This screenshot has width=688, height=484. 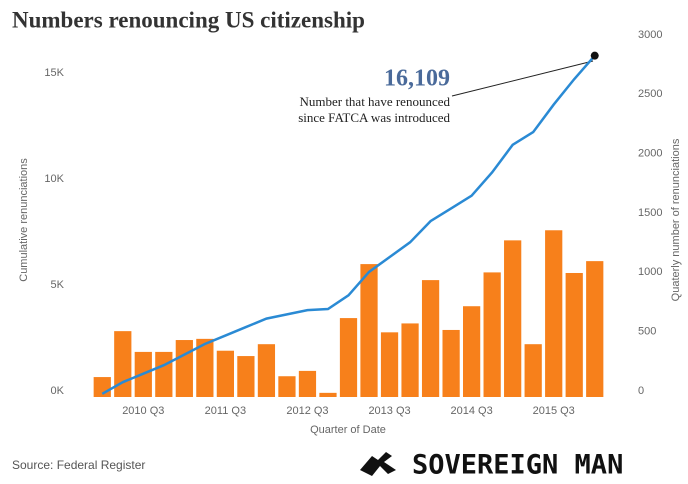 I want to click on y2-tick-label: 1000, so click(x=650, y=272).